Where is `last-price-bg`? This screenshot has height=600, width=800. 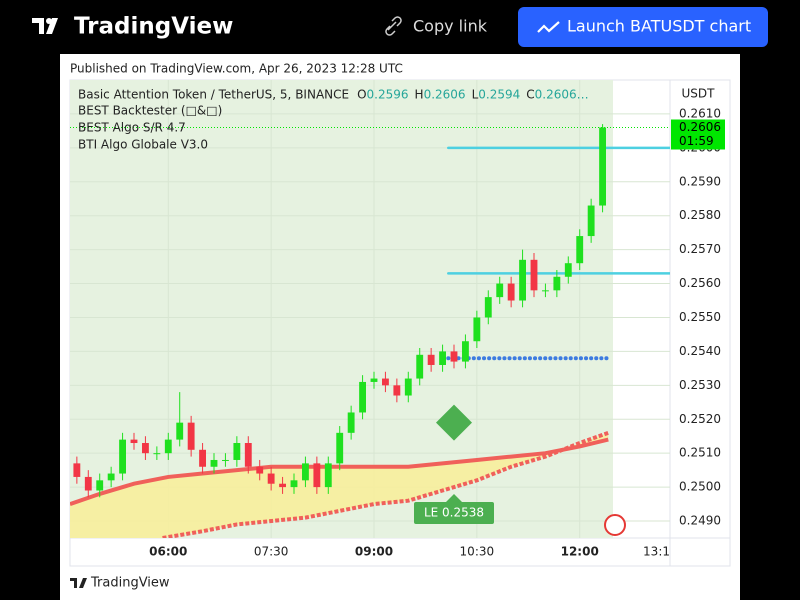
last-price-bg is located at coordinates (698, 134).